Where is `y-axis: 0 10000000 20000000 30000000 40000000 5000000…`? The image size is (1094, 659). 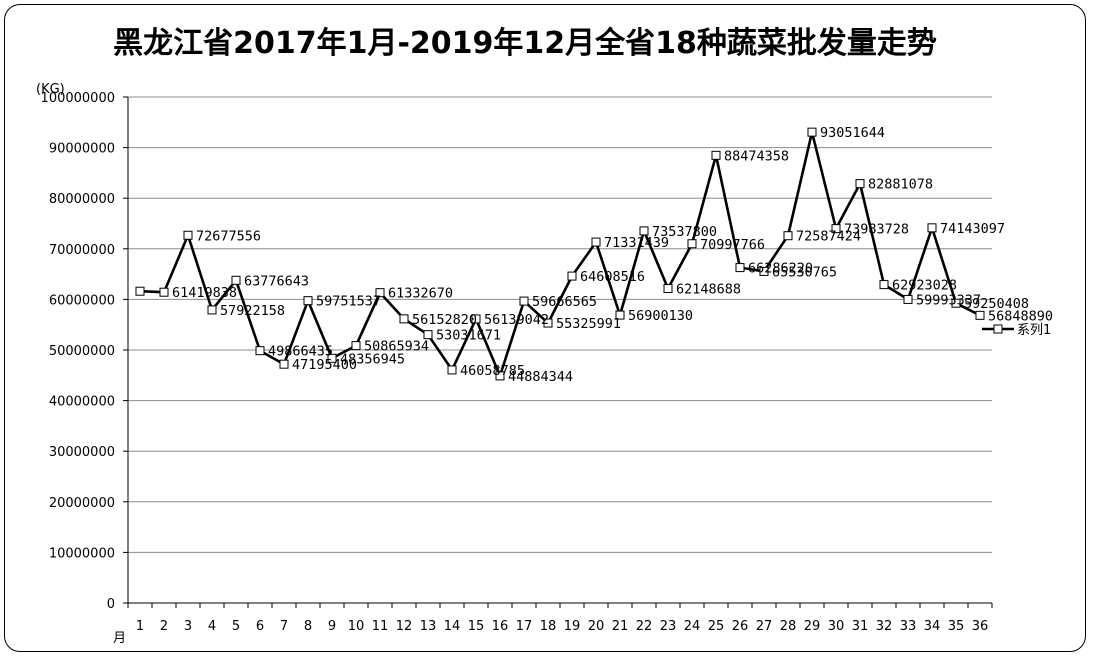
y-axis: 0 10000000 20000000 30000000 40000000 5000000… is located at coordinates (85, 351).